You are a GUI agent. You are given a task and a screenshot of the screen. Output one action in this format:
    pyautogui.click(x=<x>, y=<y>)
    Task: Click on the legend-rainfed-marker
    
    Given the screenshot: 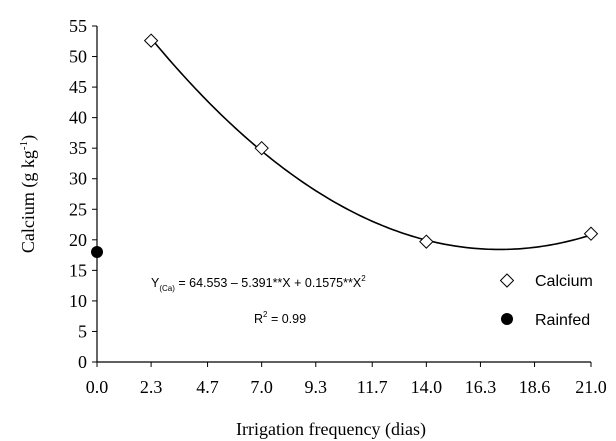 What is the action you would take?
    pyautogui.click(x=507, y=319)
    